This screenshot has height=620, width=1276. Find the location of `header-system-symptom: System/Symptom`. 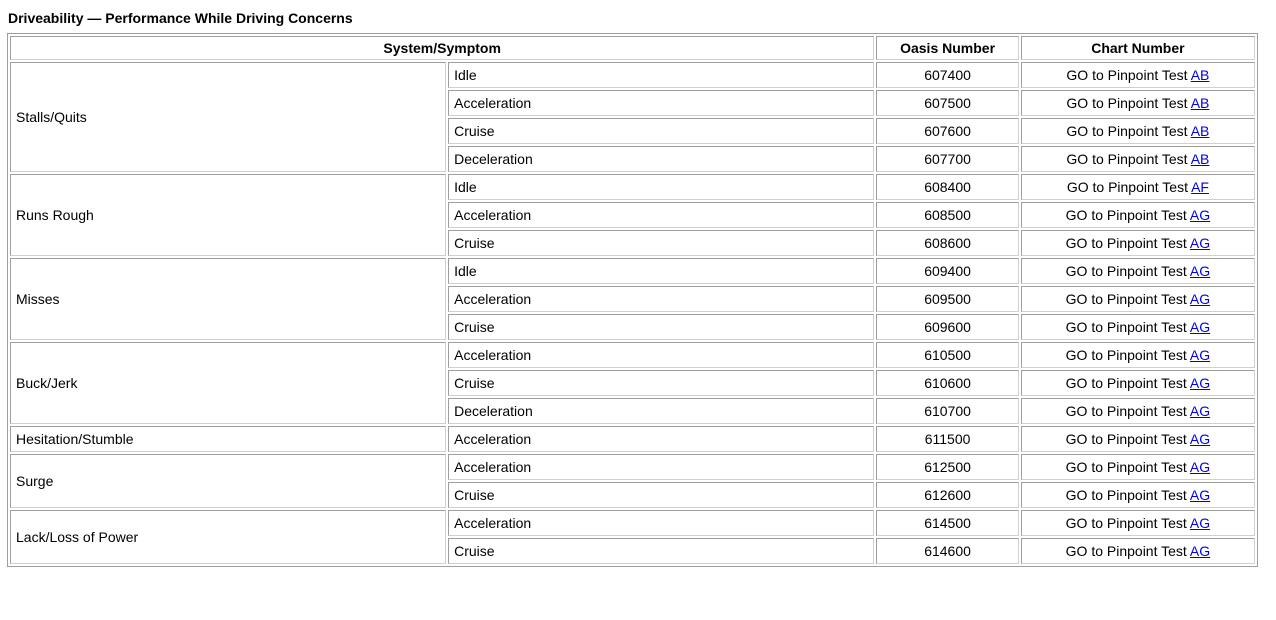

header-system-symptom: System/Symptom is located at coordinates (442, 48).